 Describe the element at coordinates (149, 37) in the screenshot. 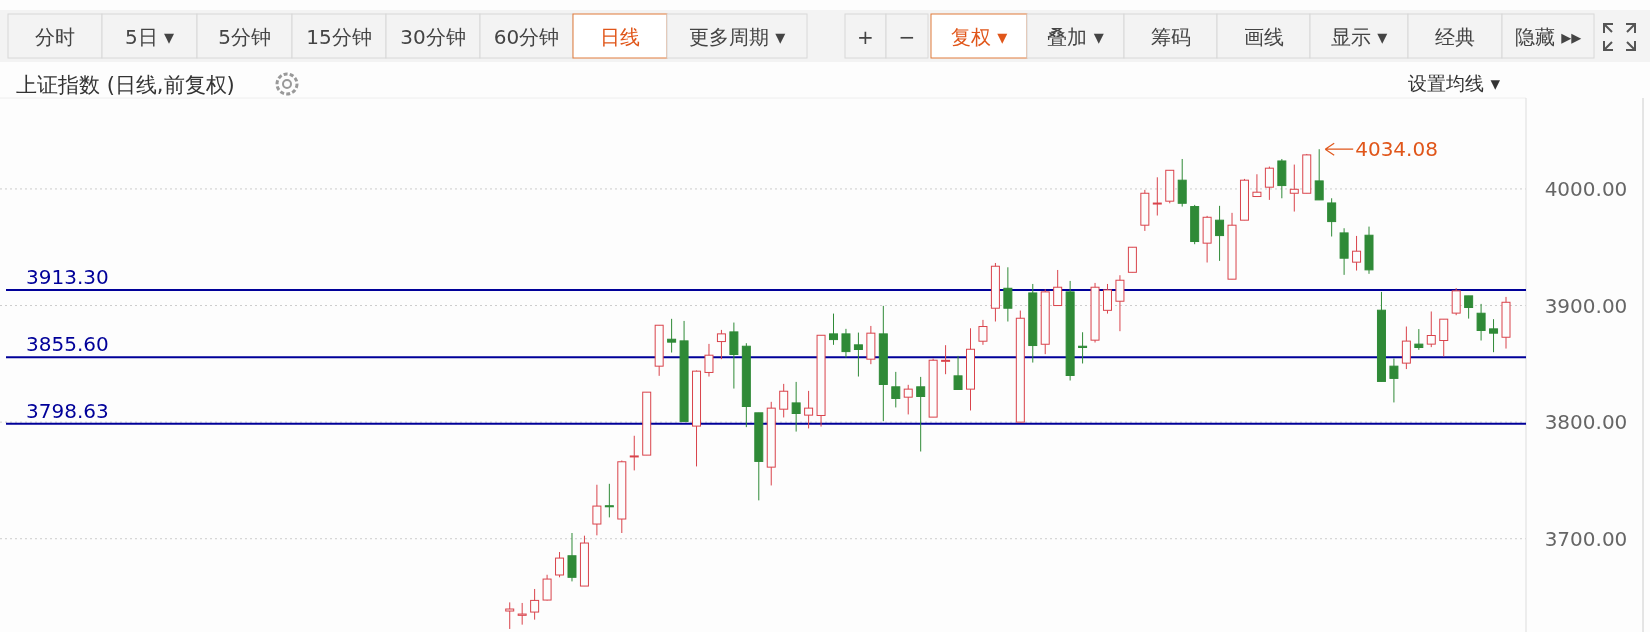

I see `text: 5日 ▾` at that location.